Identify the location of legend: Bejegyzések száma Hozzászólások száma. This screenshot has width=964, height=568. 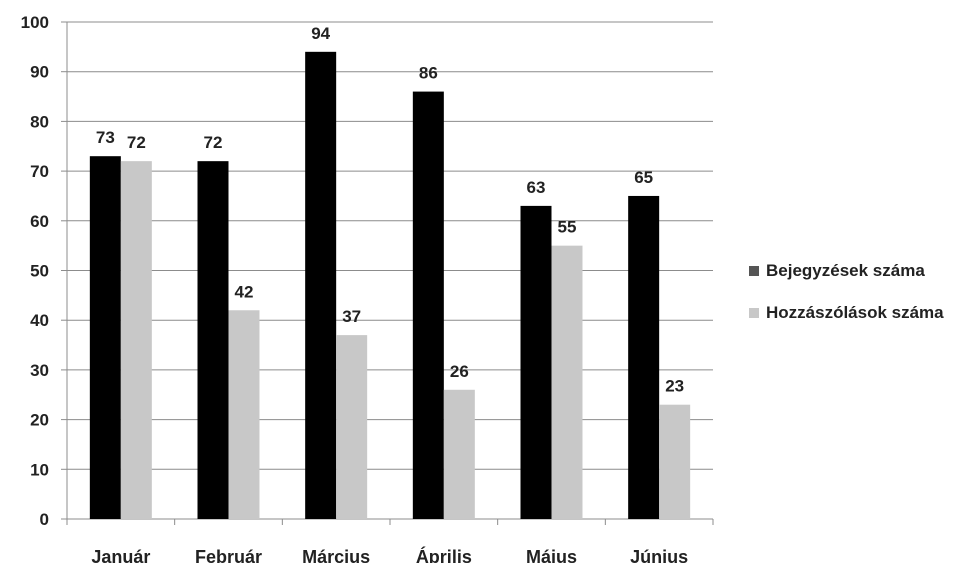
(846, 291).